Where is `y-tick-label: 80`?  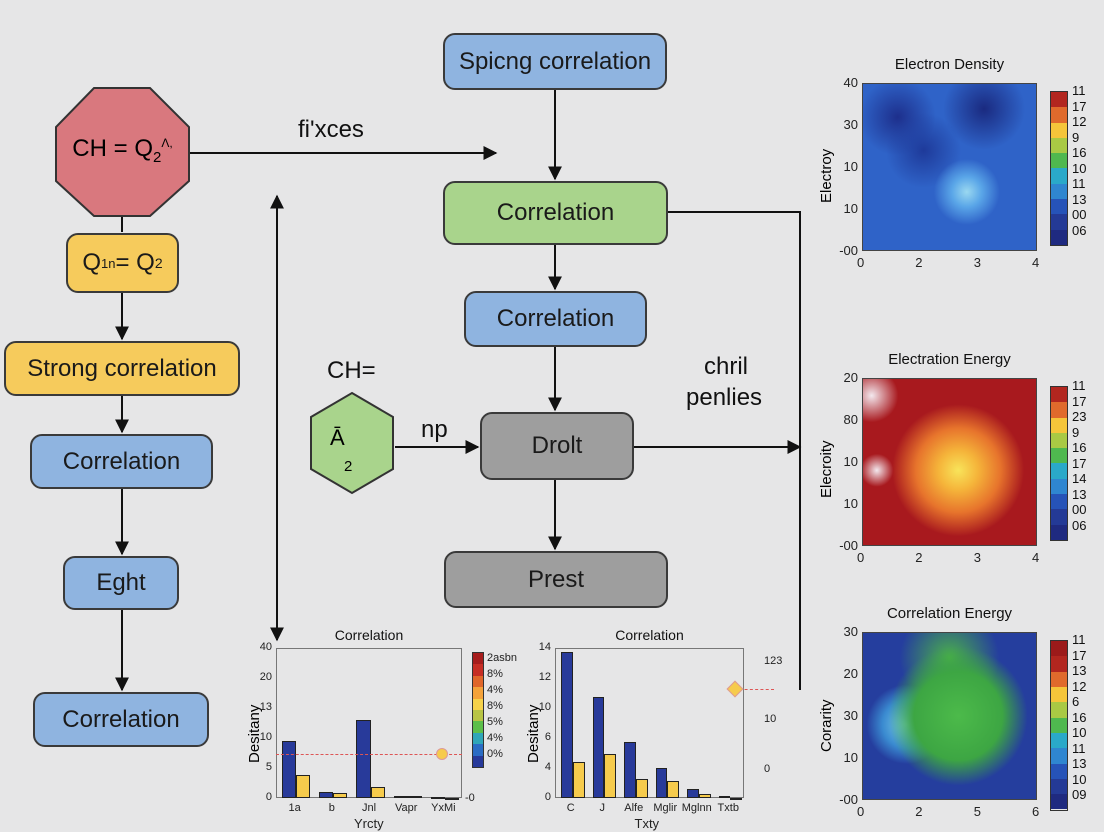
y-tick-label: 80 is located at coordinates (850, 419).